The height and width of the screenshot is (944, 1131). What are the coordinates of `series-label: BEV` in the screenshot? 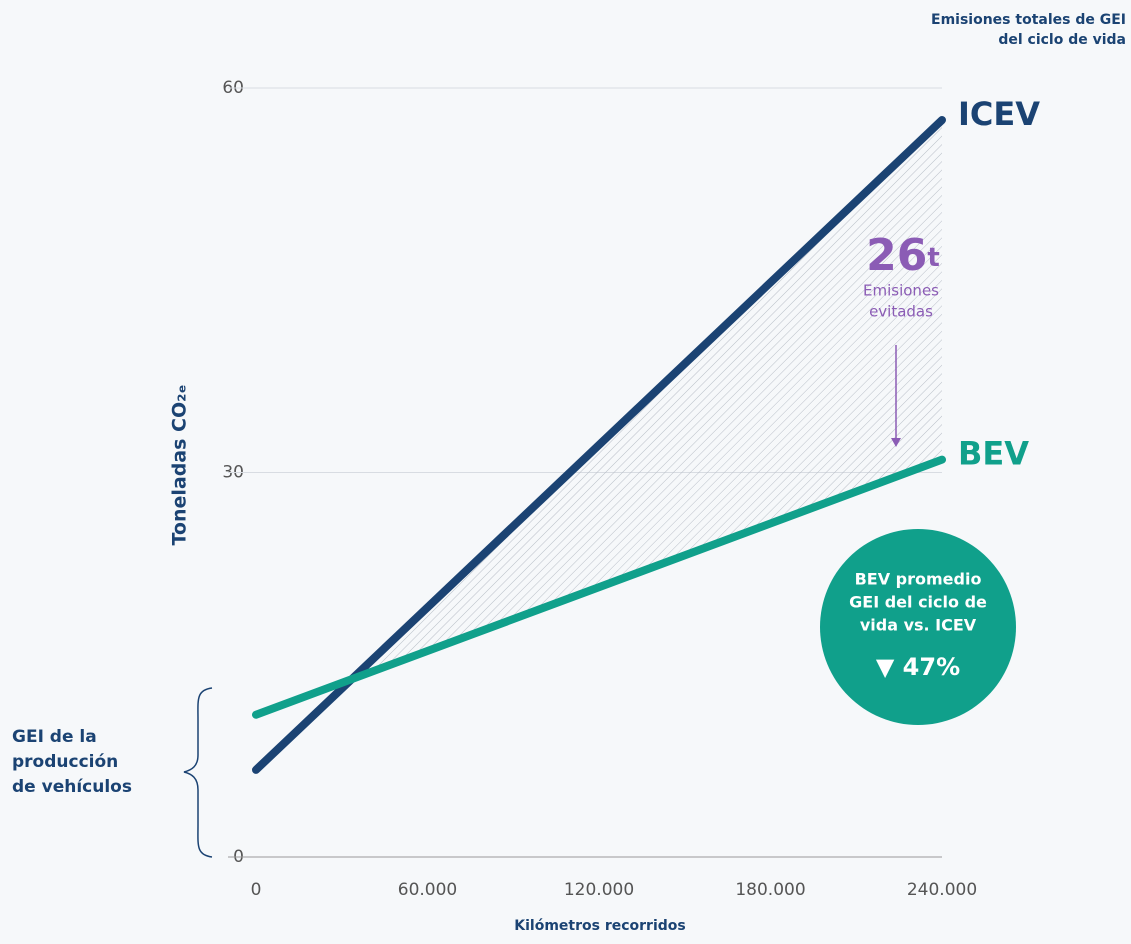 It's located at (993, 454).